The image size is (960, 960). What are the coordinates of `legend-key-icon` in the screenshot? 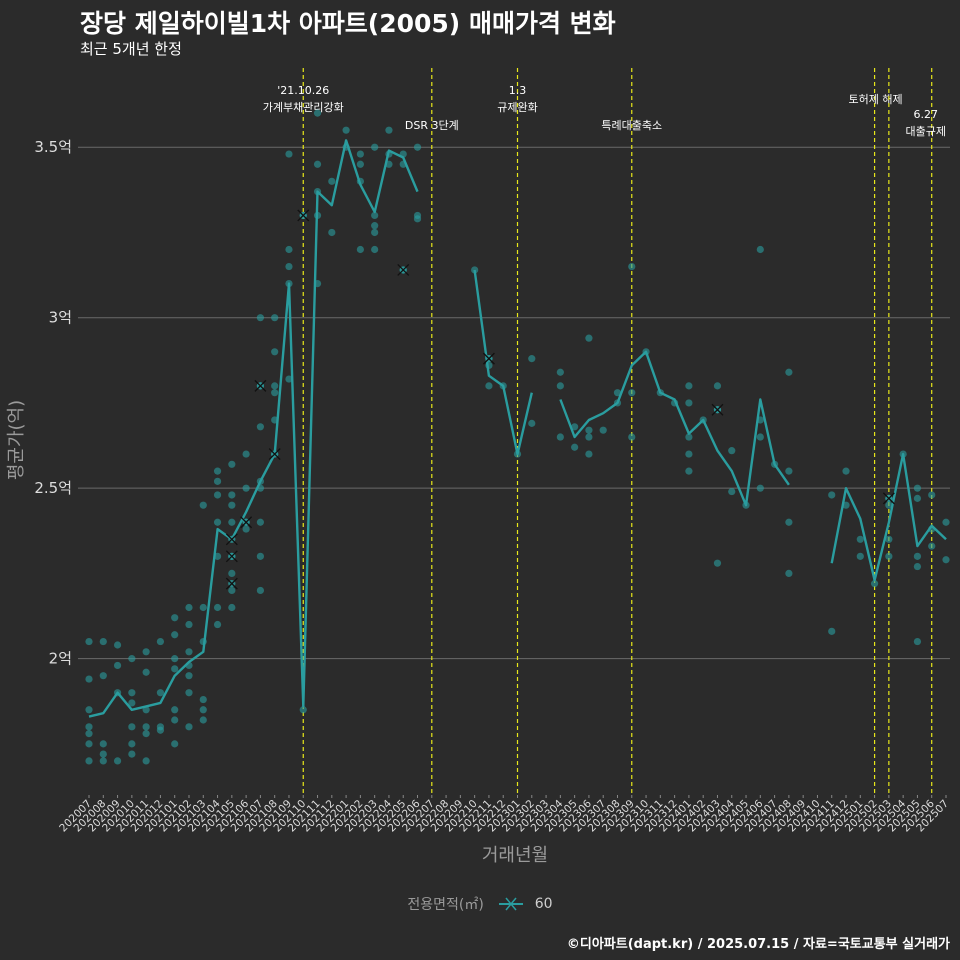 It's located at (511, 904).